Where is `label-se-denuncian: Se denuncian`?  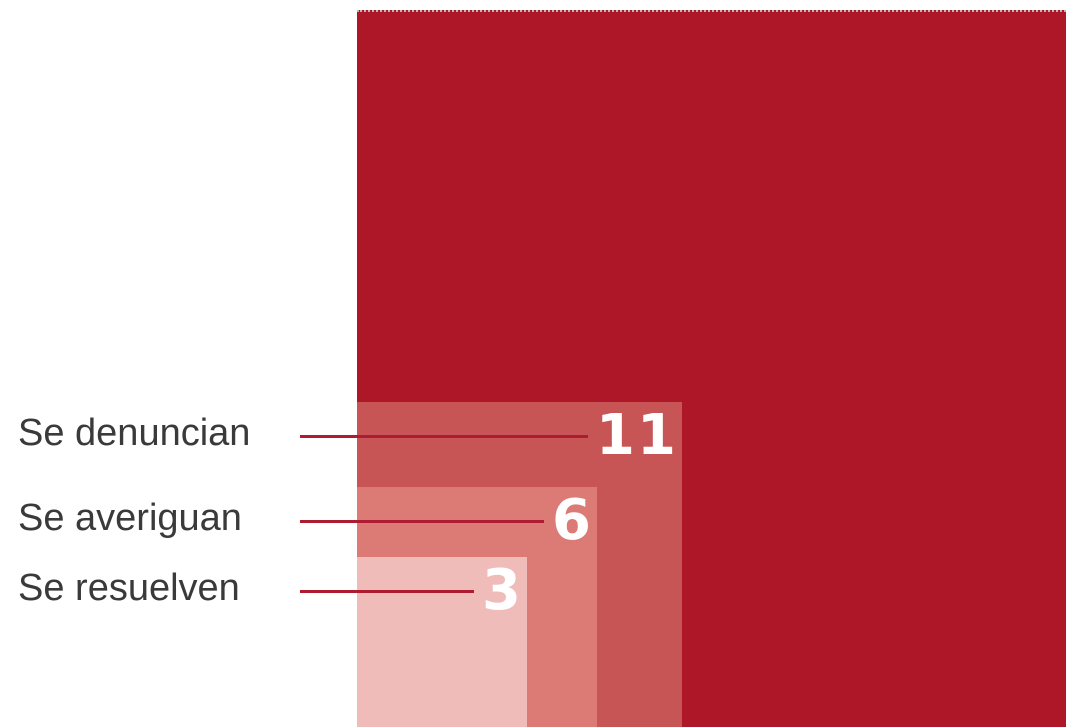 label-se-denuncian: Se denuncian is located at coordinates (134, 433).